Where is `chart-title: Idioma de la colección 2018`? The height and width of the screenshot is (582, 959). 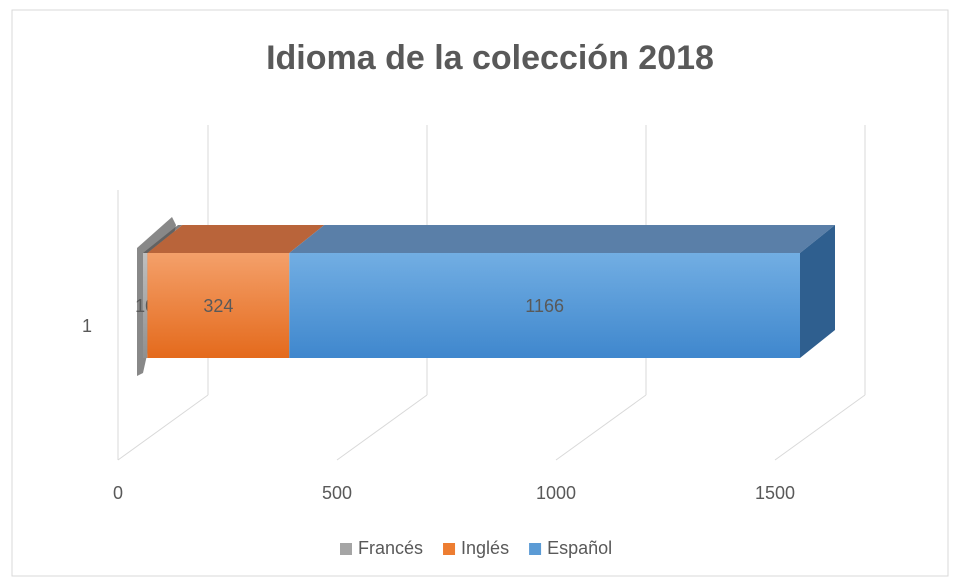 chart-title: Idioma de la colección 2018 is located at coordinates (490, 58).